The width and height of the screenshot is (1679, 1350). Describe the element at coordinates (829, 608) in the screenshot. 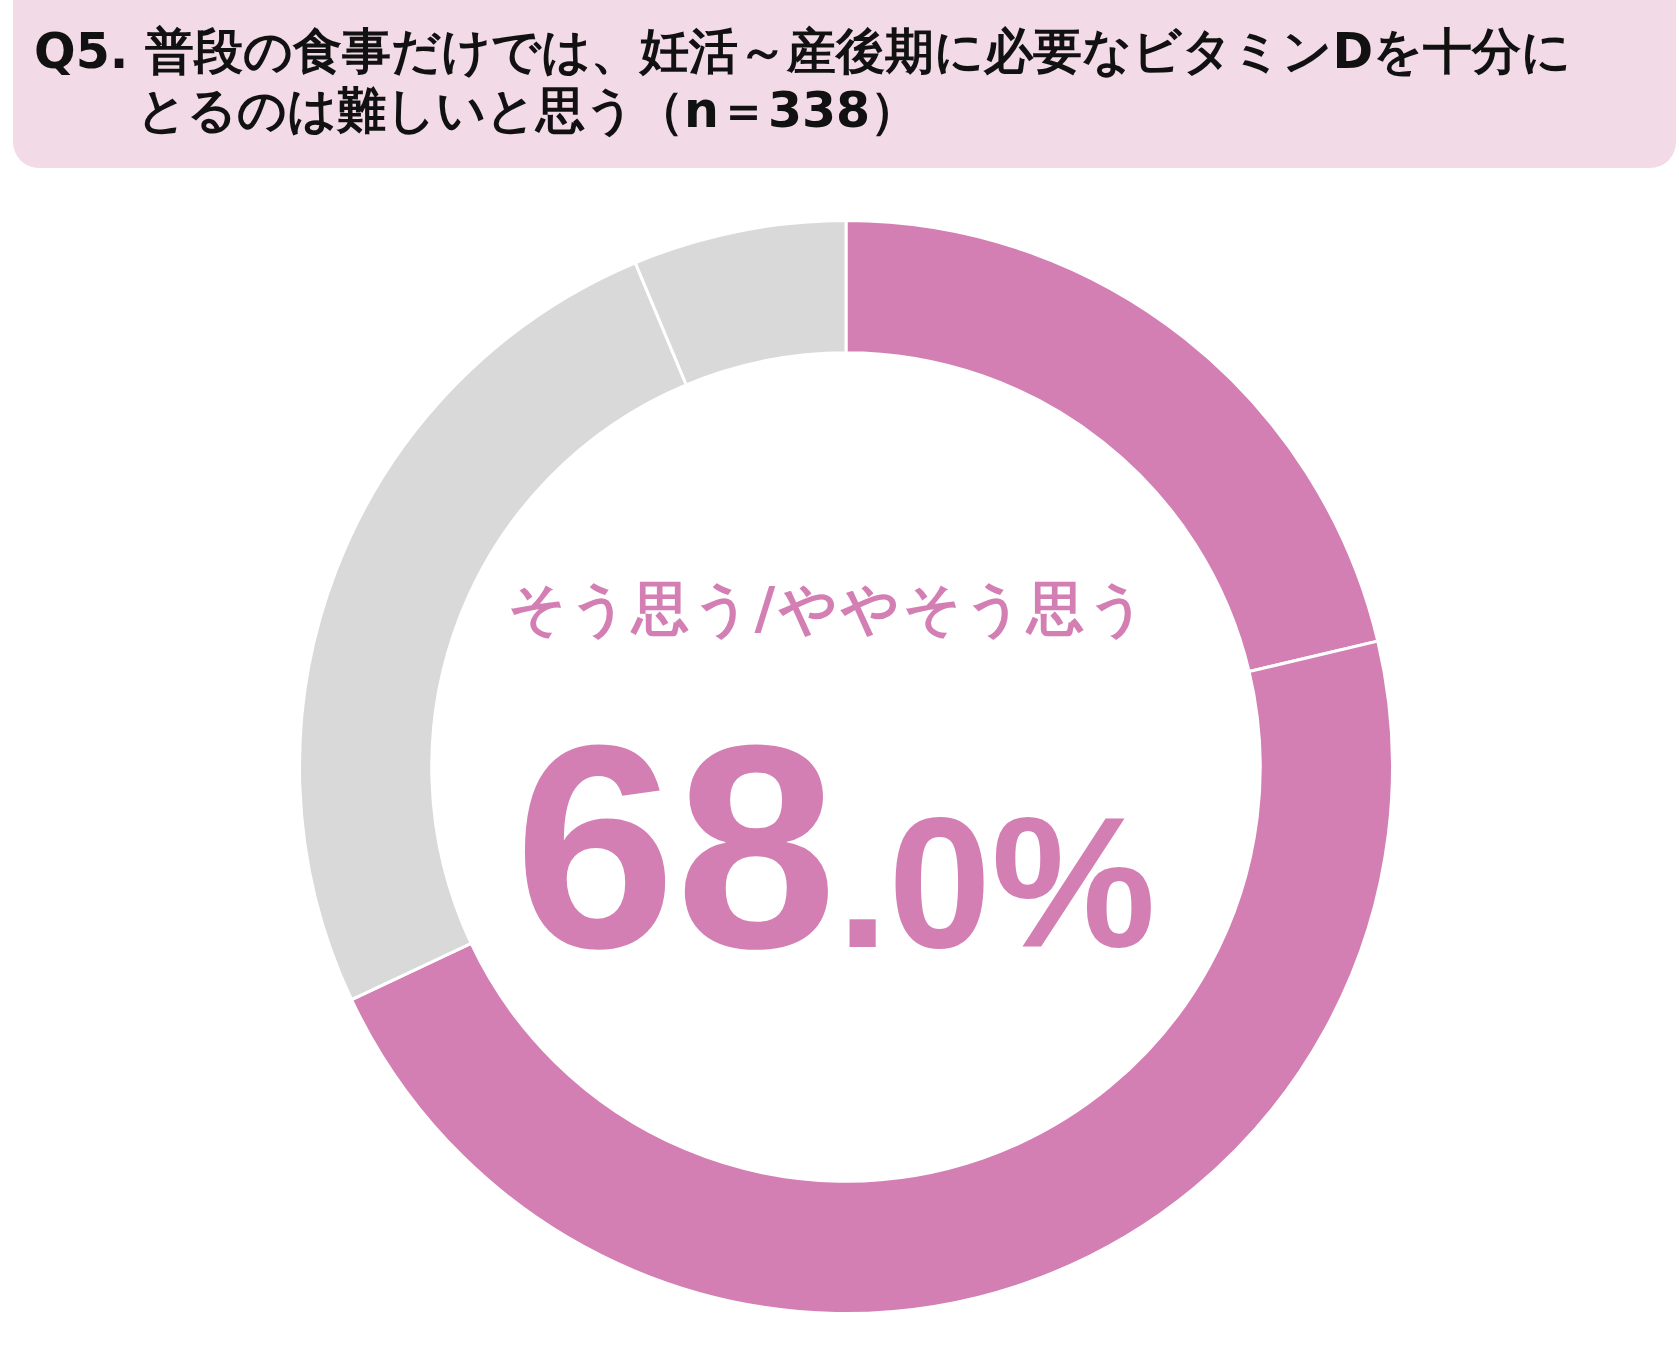

I see `text: そう思う/ややそう思う` at that location.